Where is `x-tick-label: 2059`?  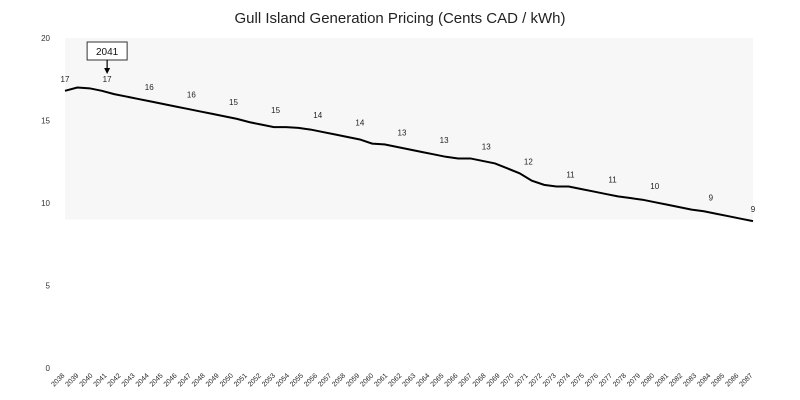
x-tick-label: 2059 is located at coordinates (353, 380).